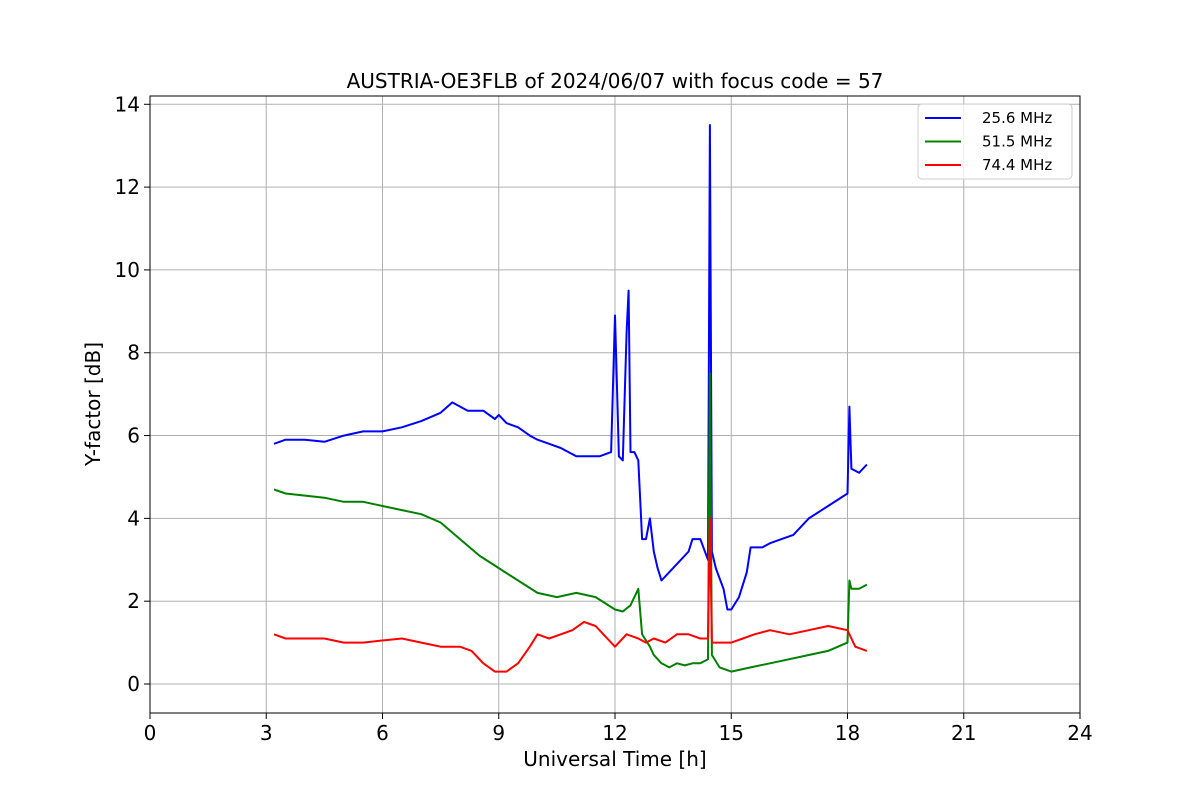 The image size is (1200, 800). I want to click on x-tick-label: 9, so click(498, 733).